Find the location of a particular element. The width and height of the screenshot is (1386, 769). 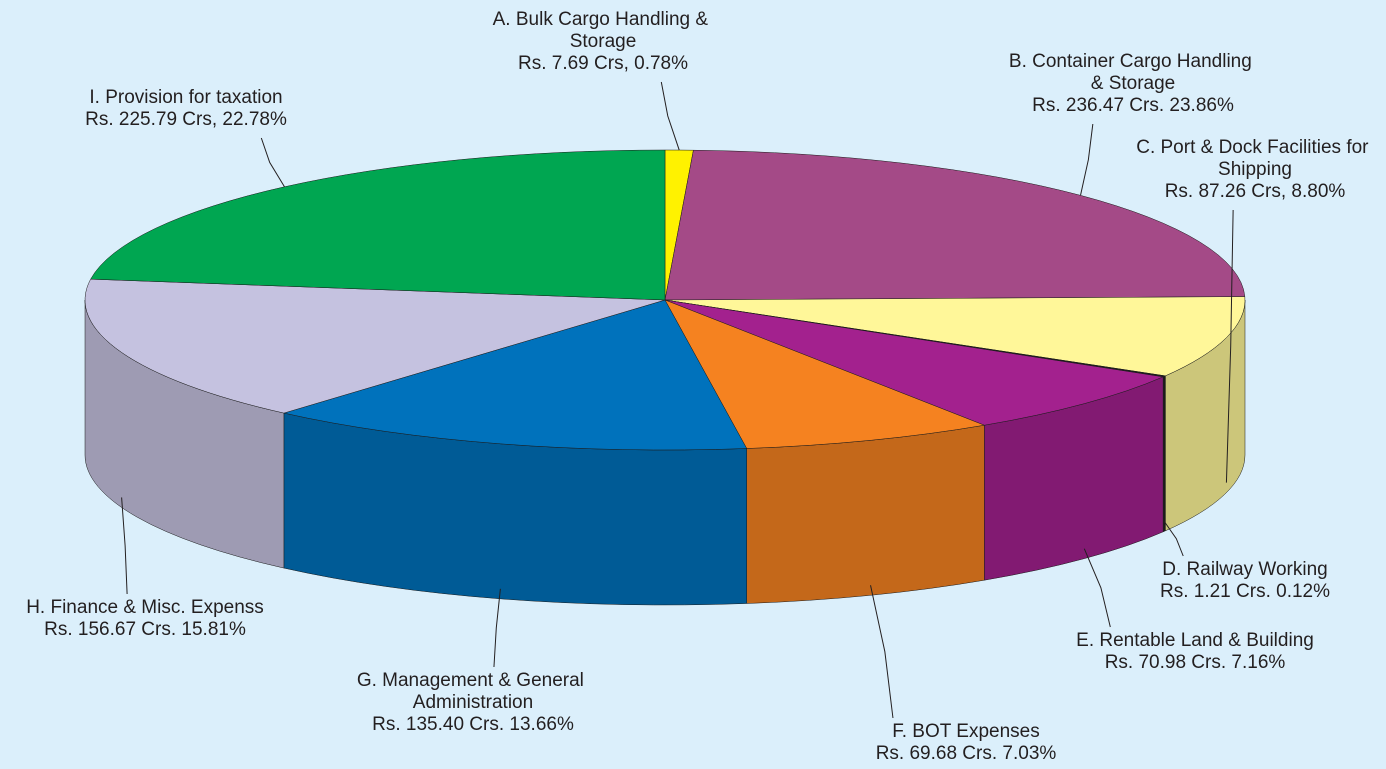

slice-label: I. Provision for taxation is located at coordinates (185, 97).